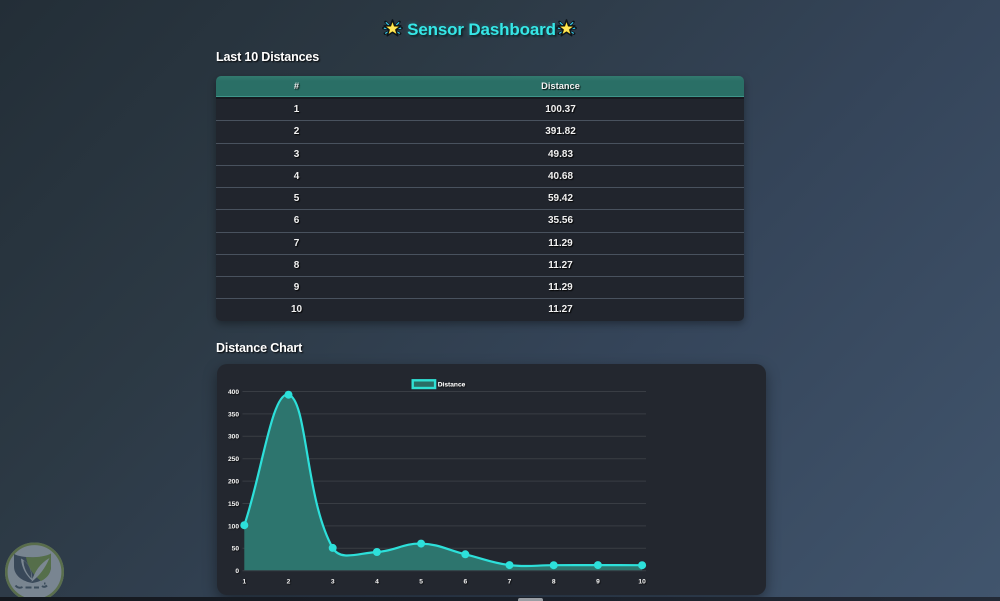 The height and width of the screenshot is (601, 1000). What do you see at coordinates (642, 581) in the screenshot?
I see `svg-text: 10` at bounding box center [642, 581].